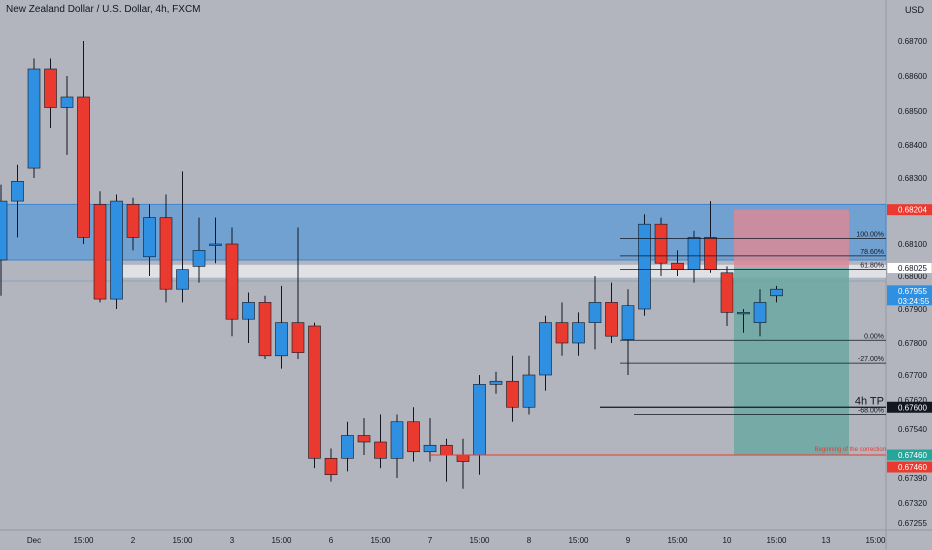 Image resolution: width=932 pixels, height=550 pixels. What do you see at coordinates (791, 238) in the screenshot?
I see `stop-loss-area` at bounding box center [791, 238].